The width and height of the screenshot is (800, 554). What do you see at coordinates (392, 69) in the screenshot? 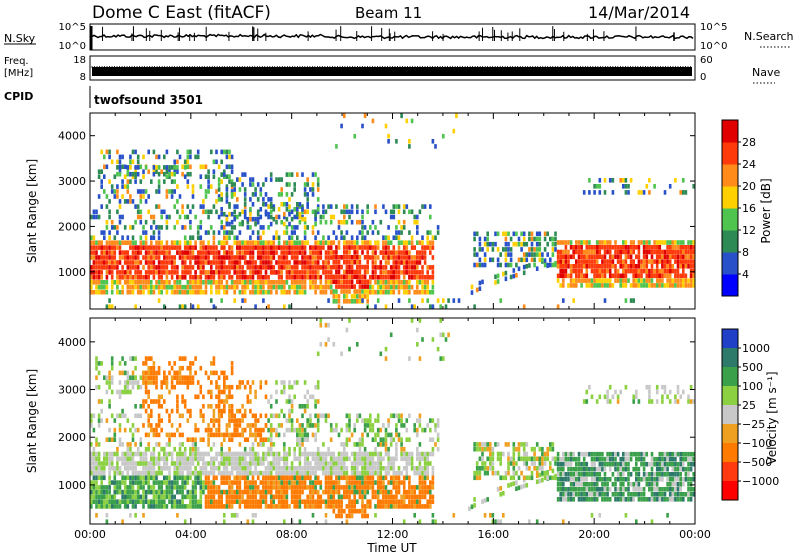
I see `freq-panel: Freq. [MHz] 18 8 60 0 Nave` at bounding box center [392, 69].